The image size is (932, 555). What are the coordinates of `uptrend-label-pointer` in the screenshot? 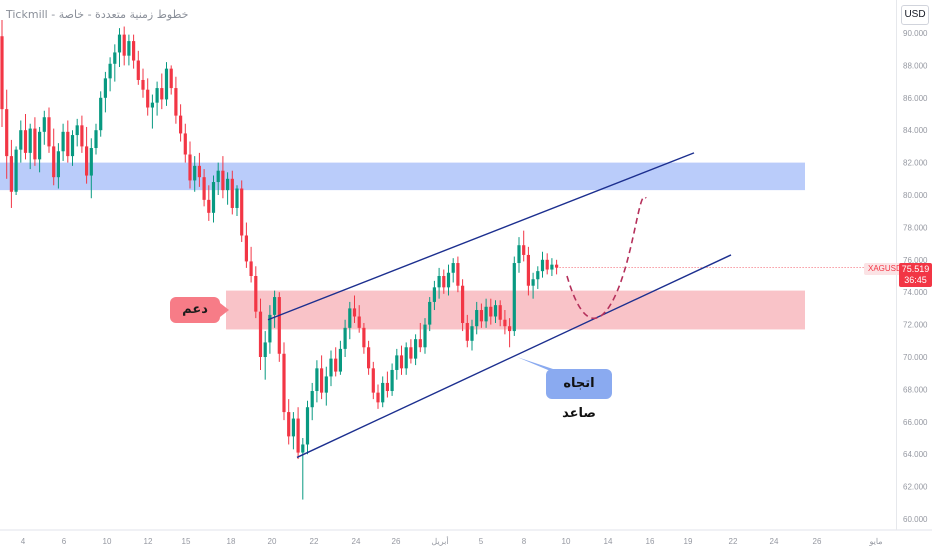 It's located at (536, 363).